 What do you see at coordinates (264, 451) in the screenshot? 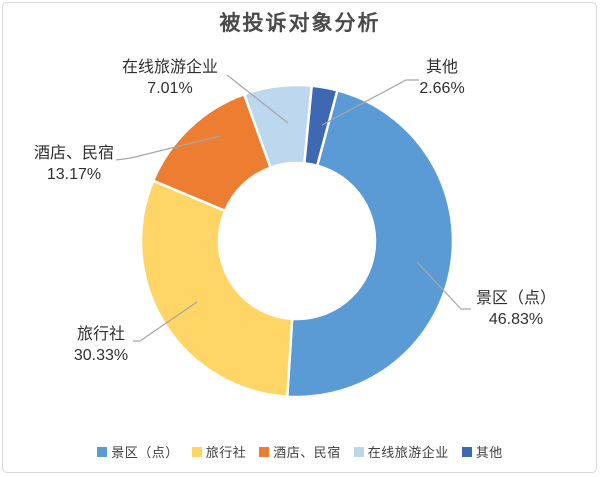
I see `legend-swatch-hotel-bnb` at bounding box center [264, 451].